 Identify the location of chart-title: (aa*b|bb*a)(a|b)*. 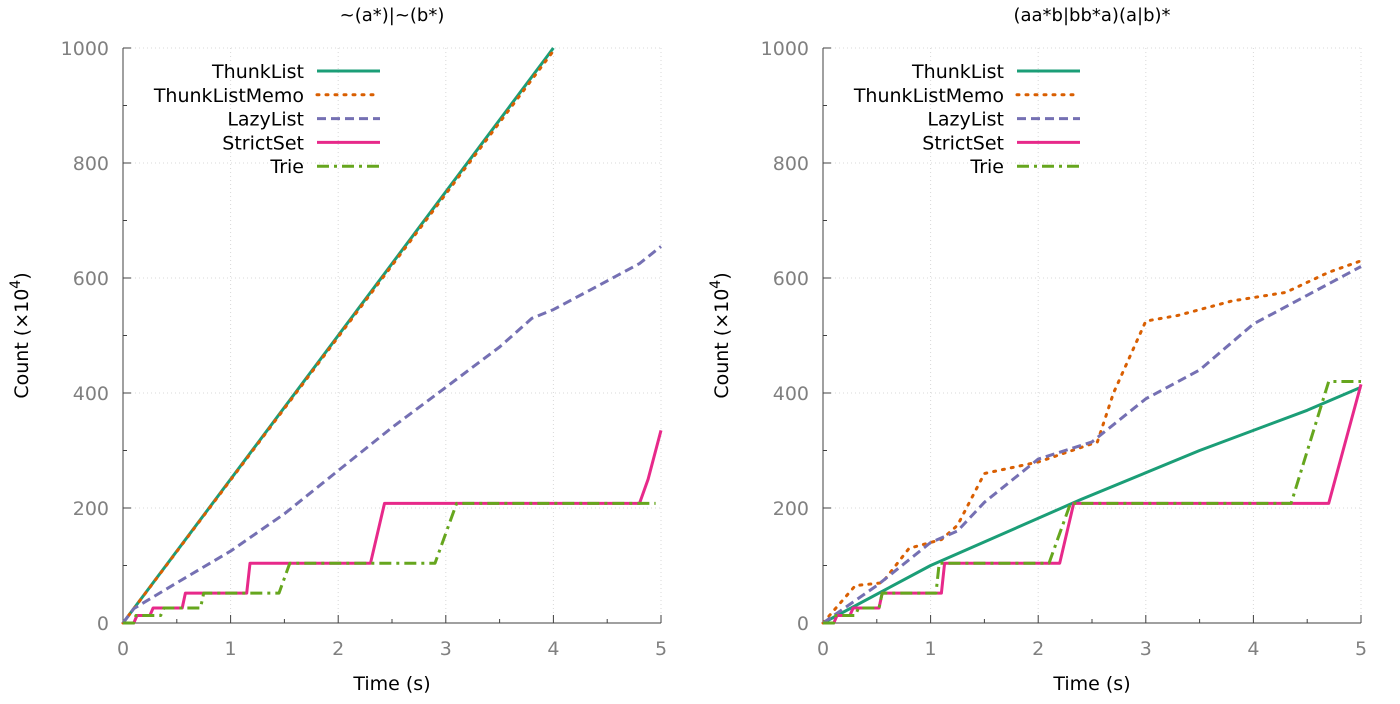
(1091, 15).